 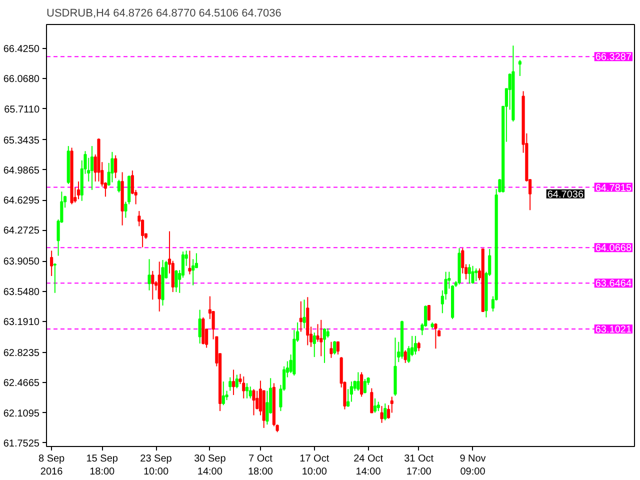 What do you see at coordinates (210, 466) in the screenshot?
I see `x-tick-label: 30 Sep 14:00` at bounding box center [210, 466].